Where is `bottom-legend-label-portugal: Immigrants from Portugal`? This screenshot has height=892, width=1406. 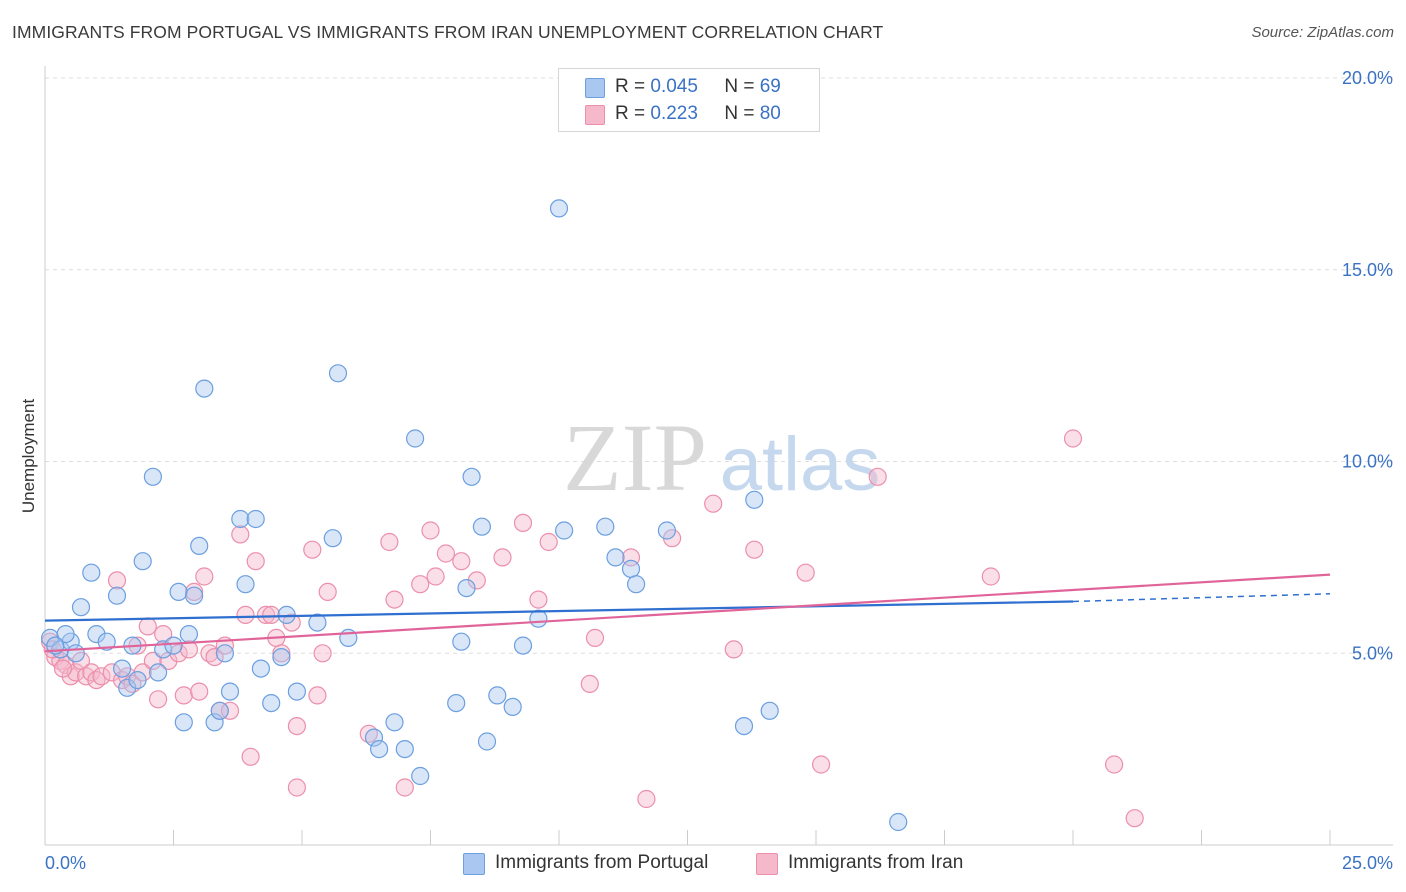 bottom-legend-label-portugal: Immigrants from Portugal is located at coordinates (602, 862).